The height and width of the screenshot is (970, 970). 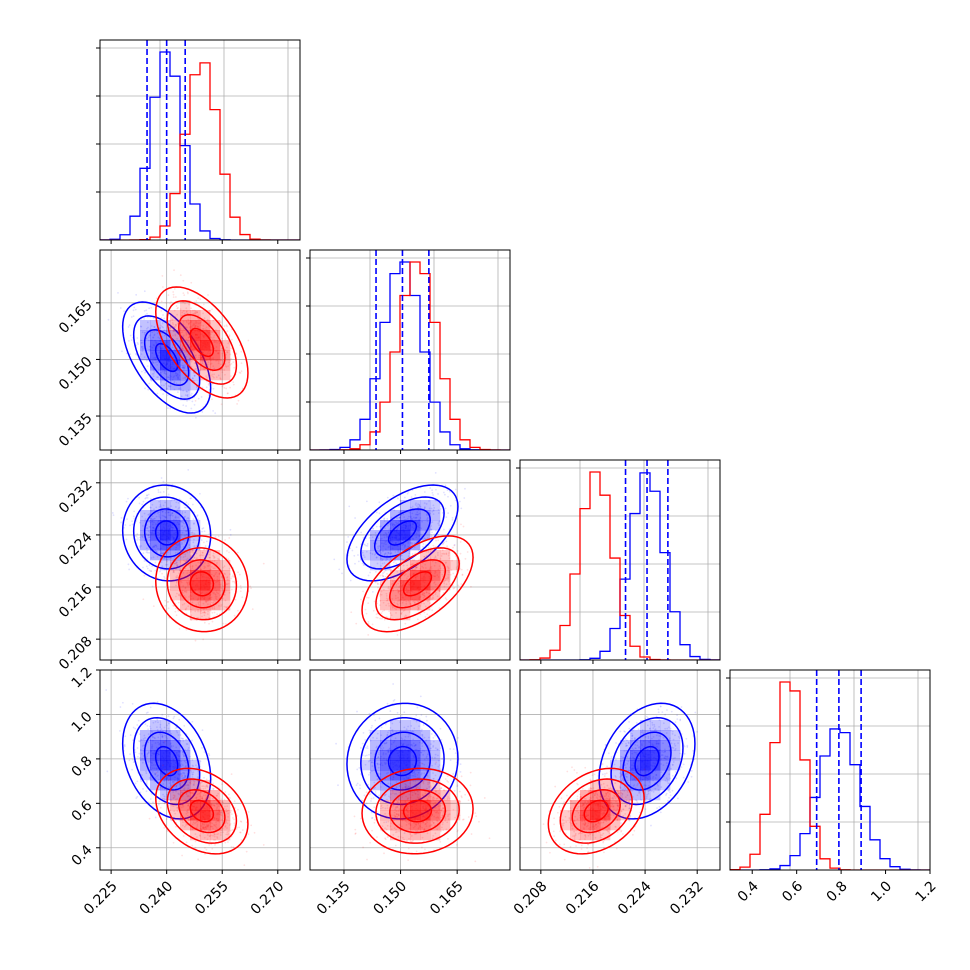 I want to click on x-tick-label: 0.224, so click(x=635, y=898).